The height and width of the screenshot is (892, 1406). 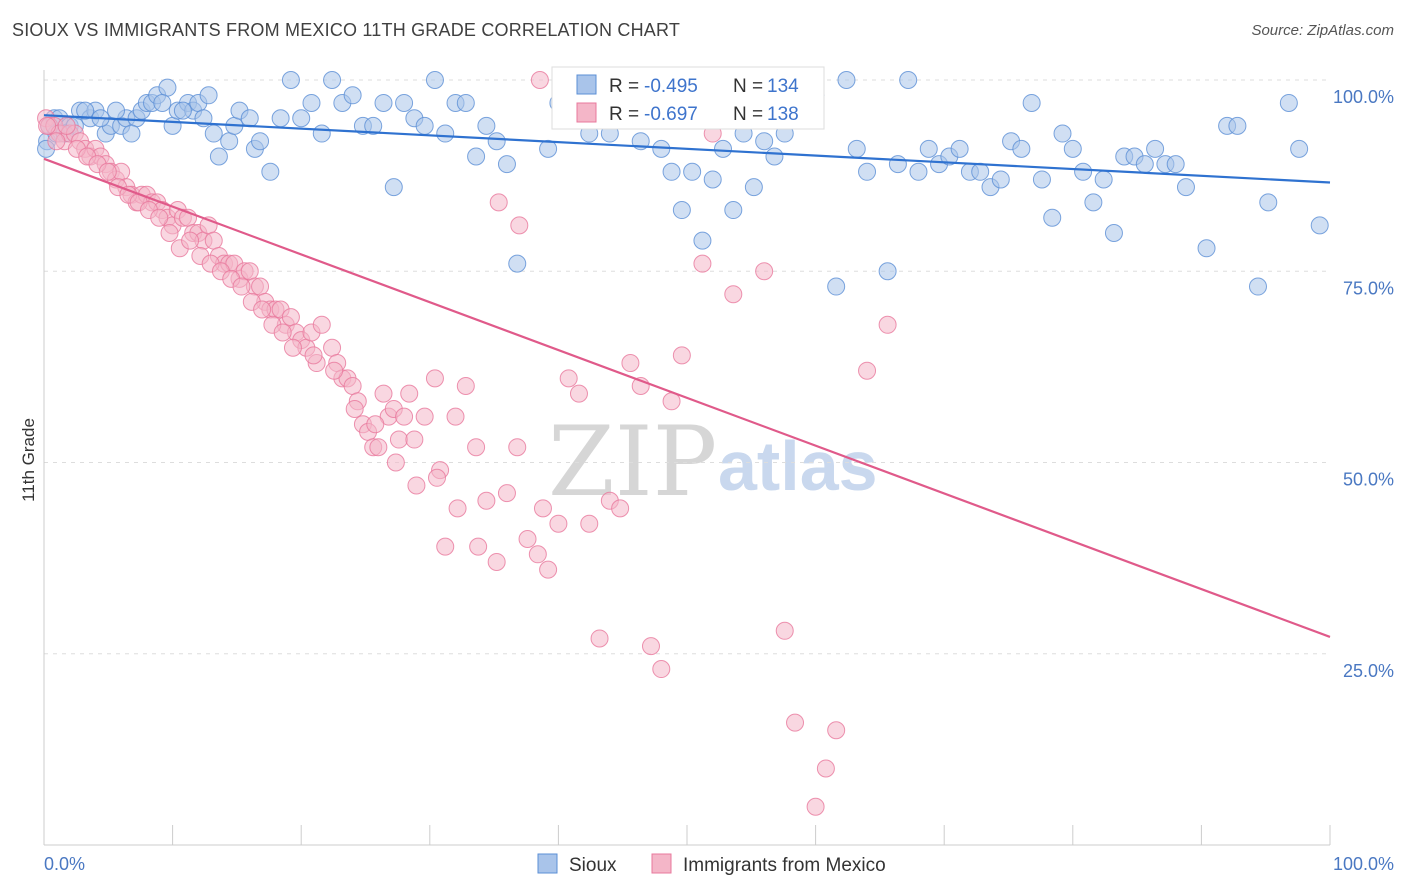 I want to click on legend-label-mexico: Immigrants from Mexico, so click(x=784, y=865).